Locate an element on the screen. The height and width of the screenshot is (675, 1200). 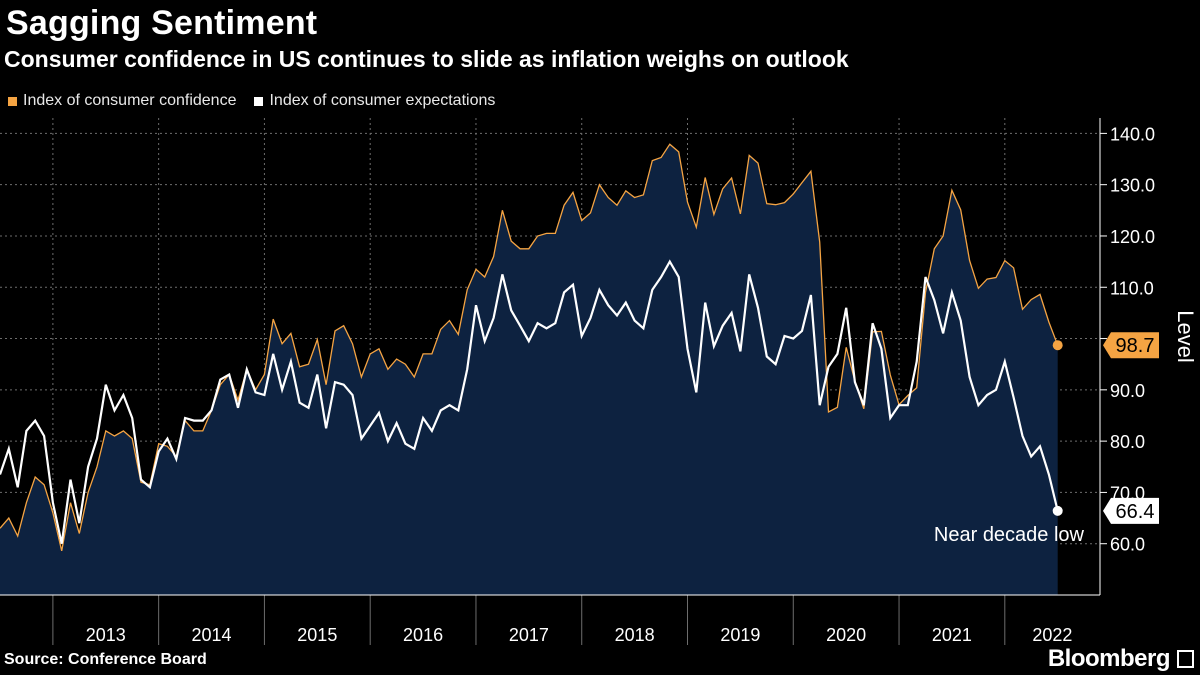
expectations-end-tag is located at coordinates (1131, 510).